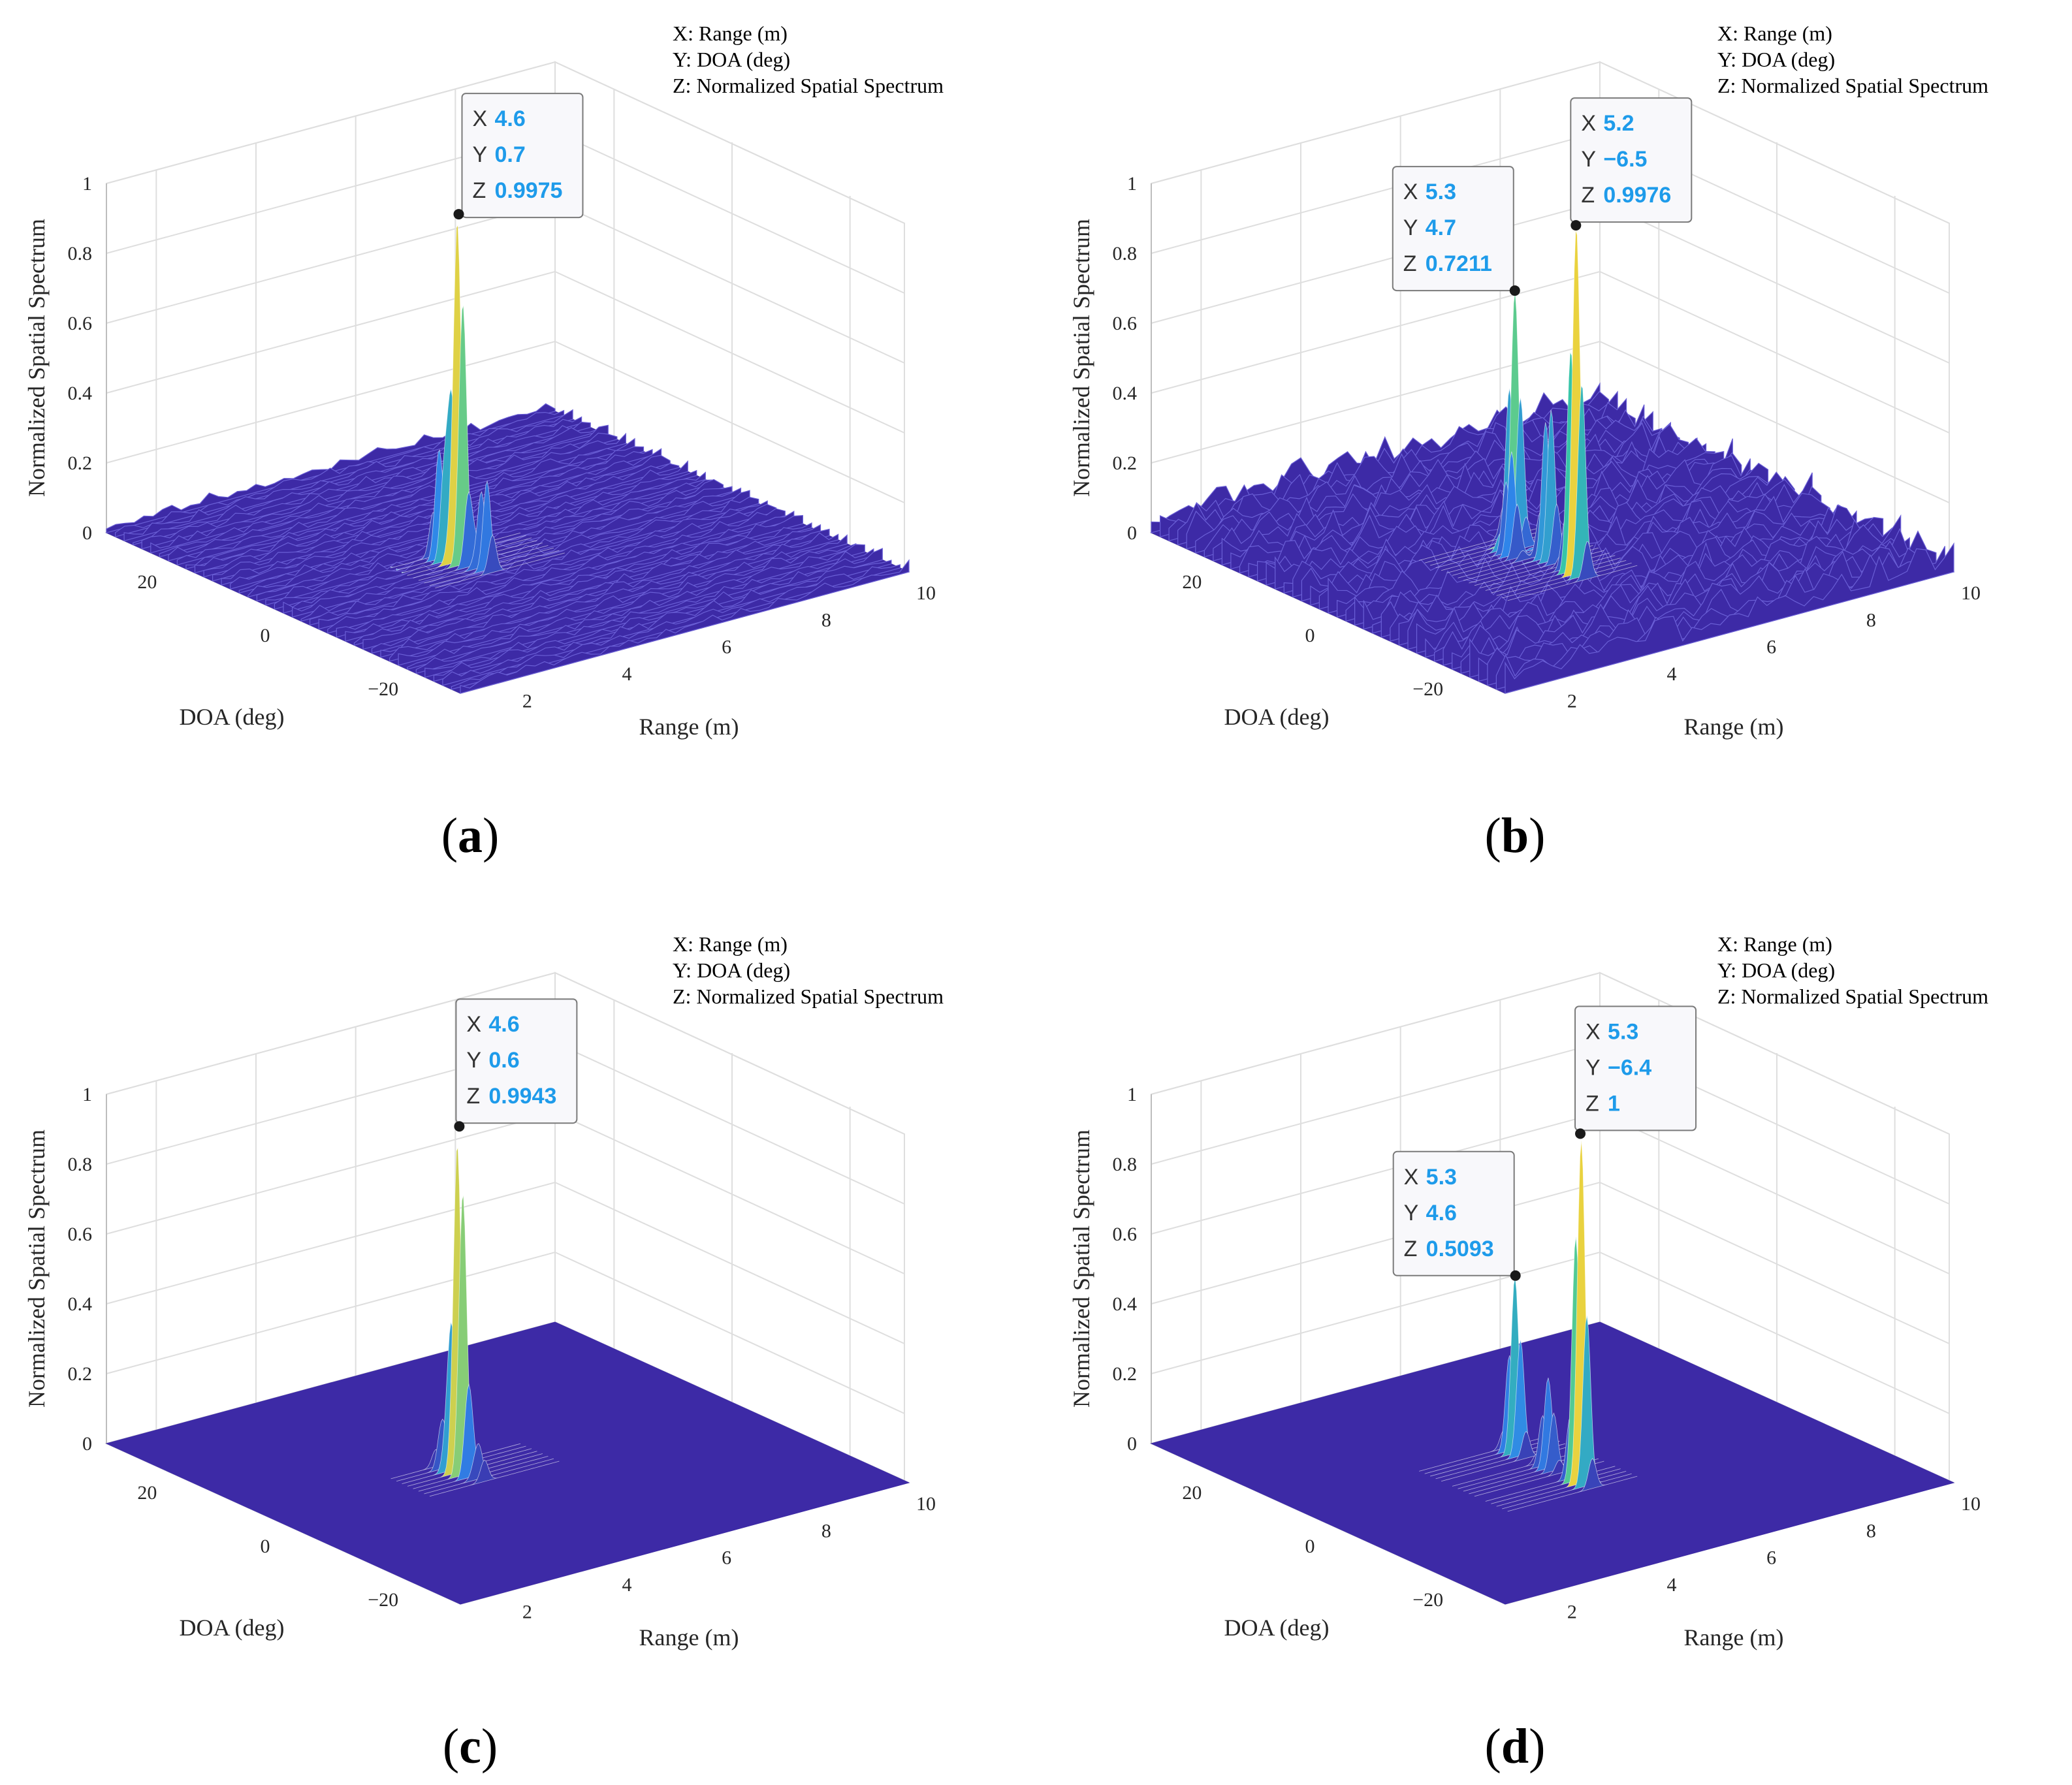  Describe the element at coordinates (470, 1746) in the screenshot. I see `panel-caption: (c)` at that location.